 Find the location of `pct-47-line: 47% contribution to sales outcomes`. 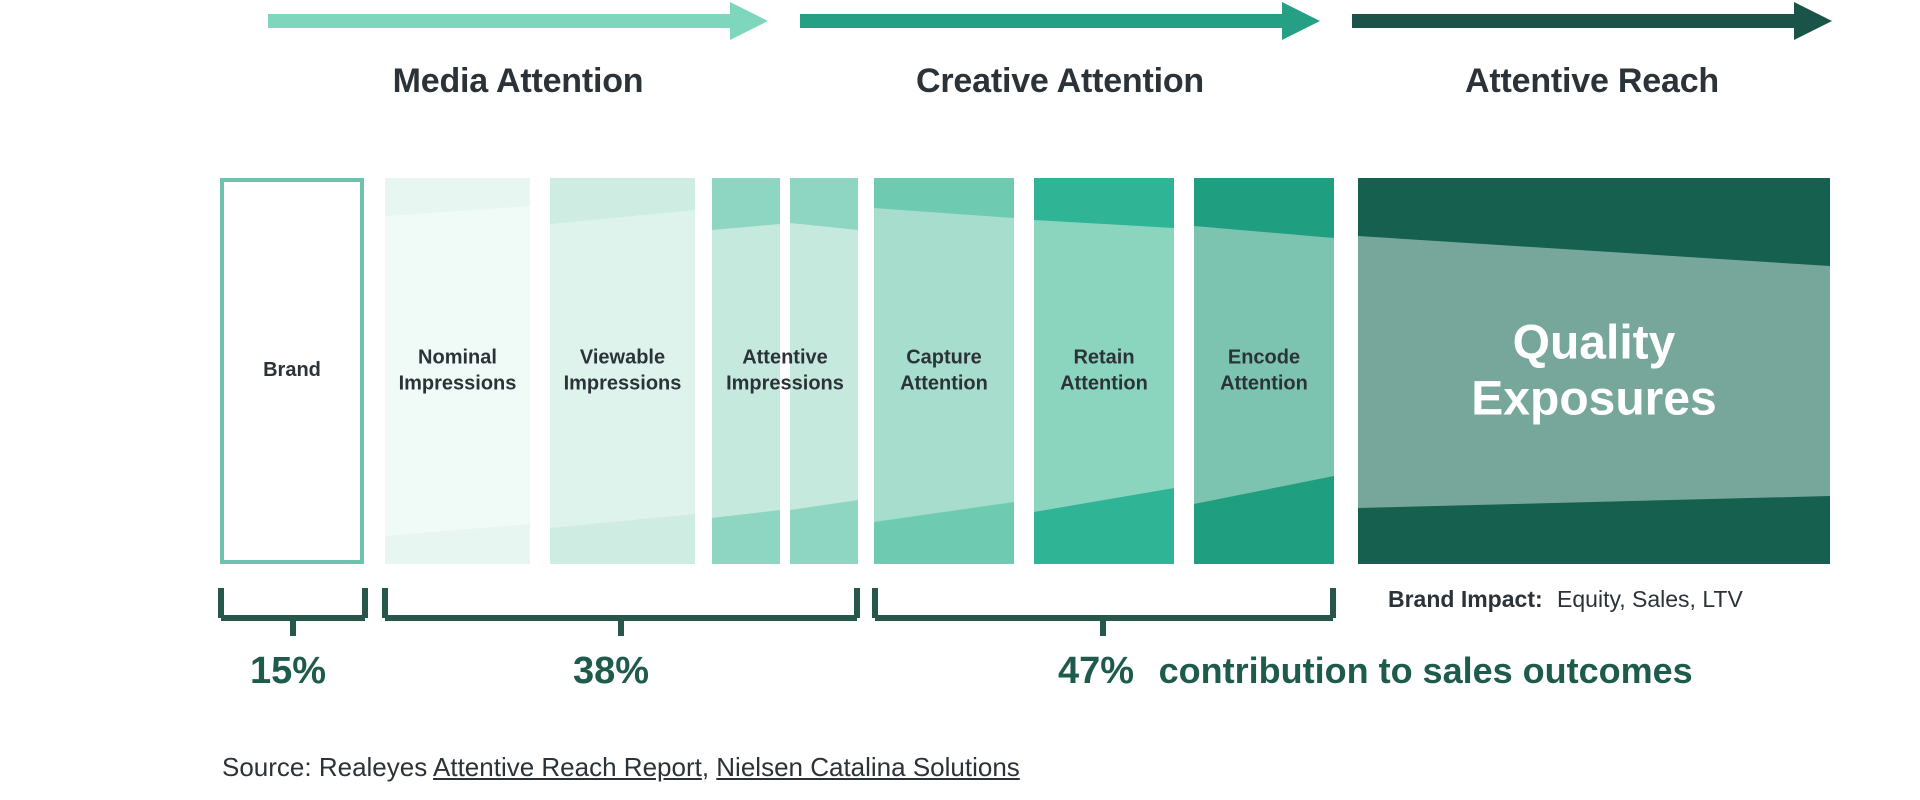

pct-47-line: 47% contribution to sales outcomes is located at coordinates (1375, 671).